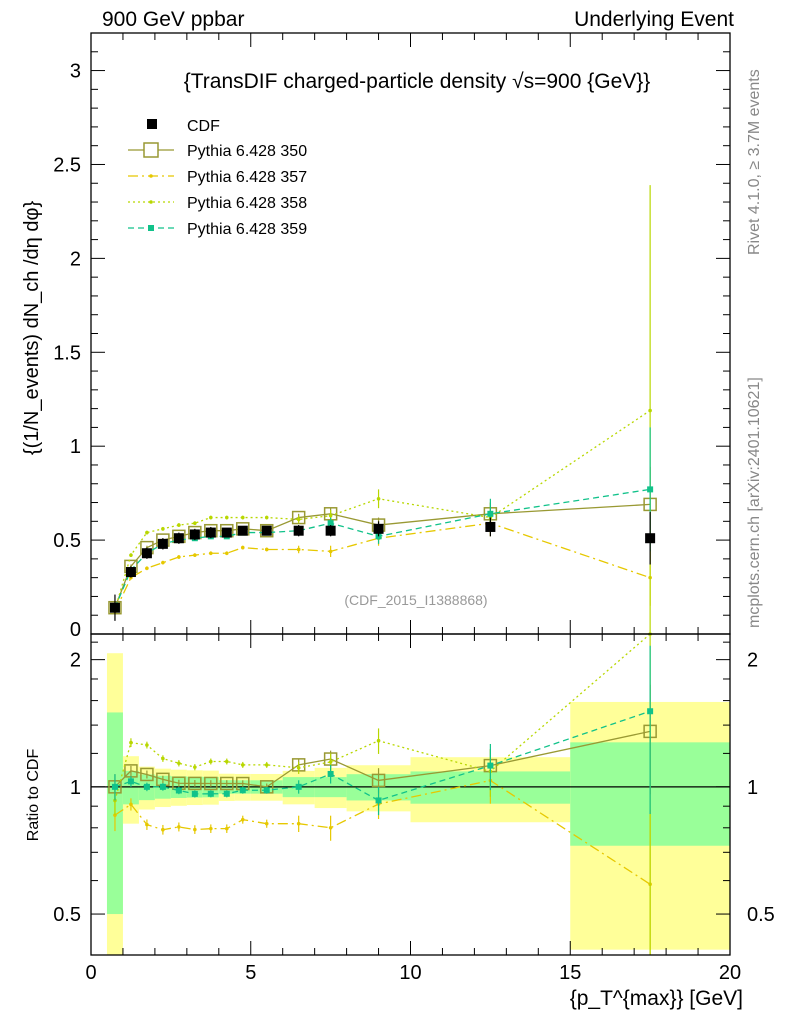  Describe the element at coordinates (415, 600) in the screenshot. I see `analysis-tag: (CDF_2015_I1388868)` at that location.